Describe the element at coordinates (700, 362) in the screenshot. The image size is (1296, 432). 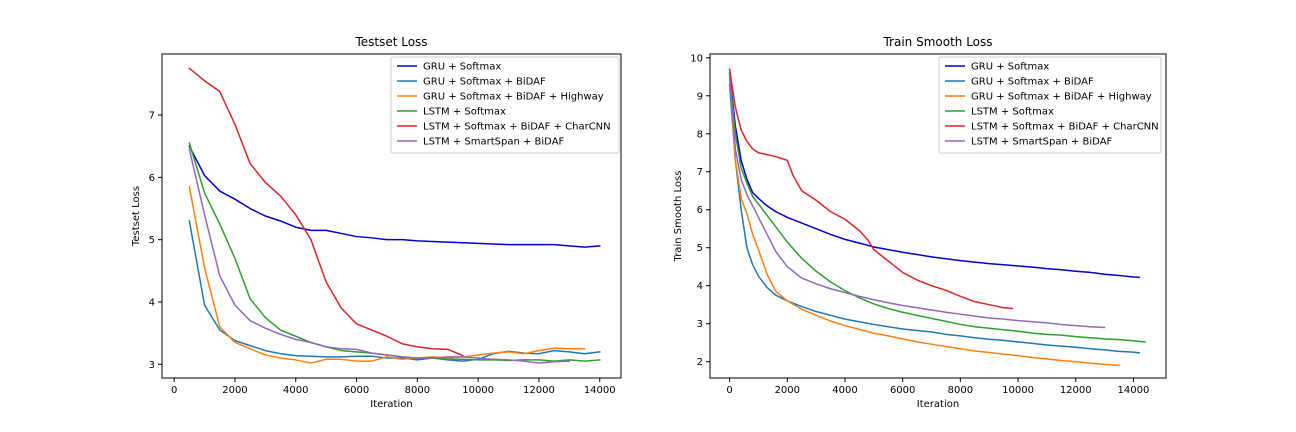
I see `y-tick-label: 2` at that location.